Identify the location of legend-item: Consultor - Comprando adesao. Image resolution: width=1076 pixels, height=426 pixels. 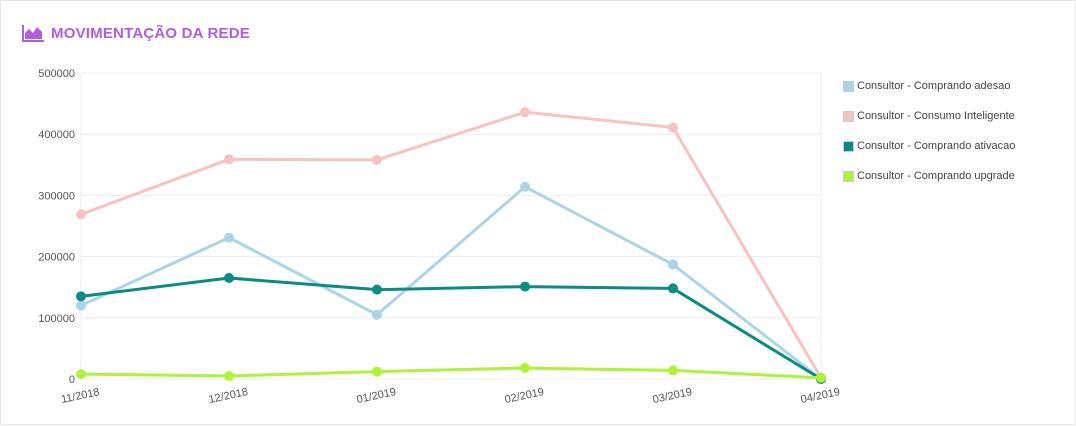
(929, 86).